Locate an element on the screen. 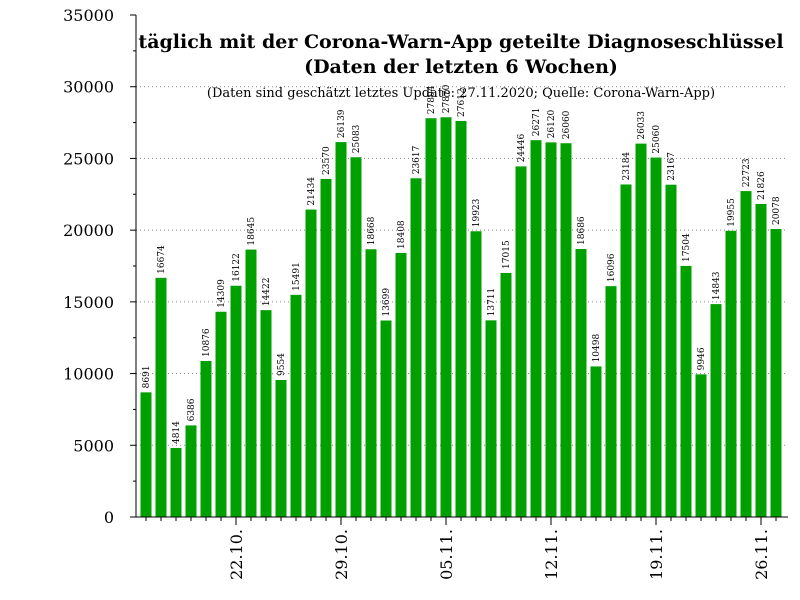 Image resolution: width=800 pixels, height=600 pixels. bar-value-label: 19955 is located at coordinates (732, 212).